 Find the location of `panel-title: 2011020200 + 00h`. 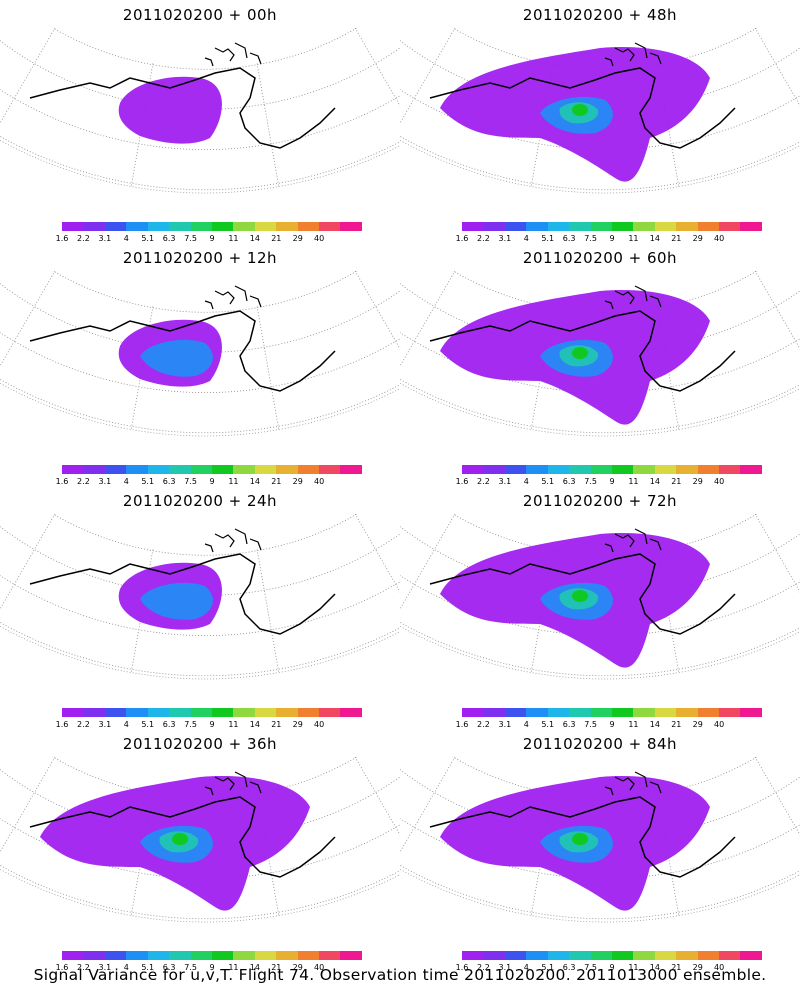

panel-title: 2011020200 + 00h is located at coordinates (200, 15).